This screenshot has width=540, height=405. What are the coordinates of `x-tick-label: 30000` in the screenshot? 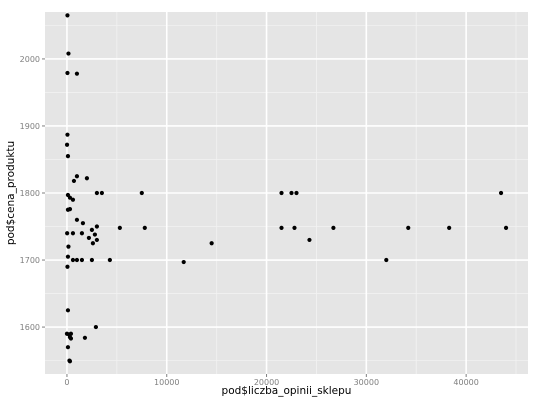 It's located at (366, 382).